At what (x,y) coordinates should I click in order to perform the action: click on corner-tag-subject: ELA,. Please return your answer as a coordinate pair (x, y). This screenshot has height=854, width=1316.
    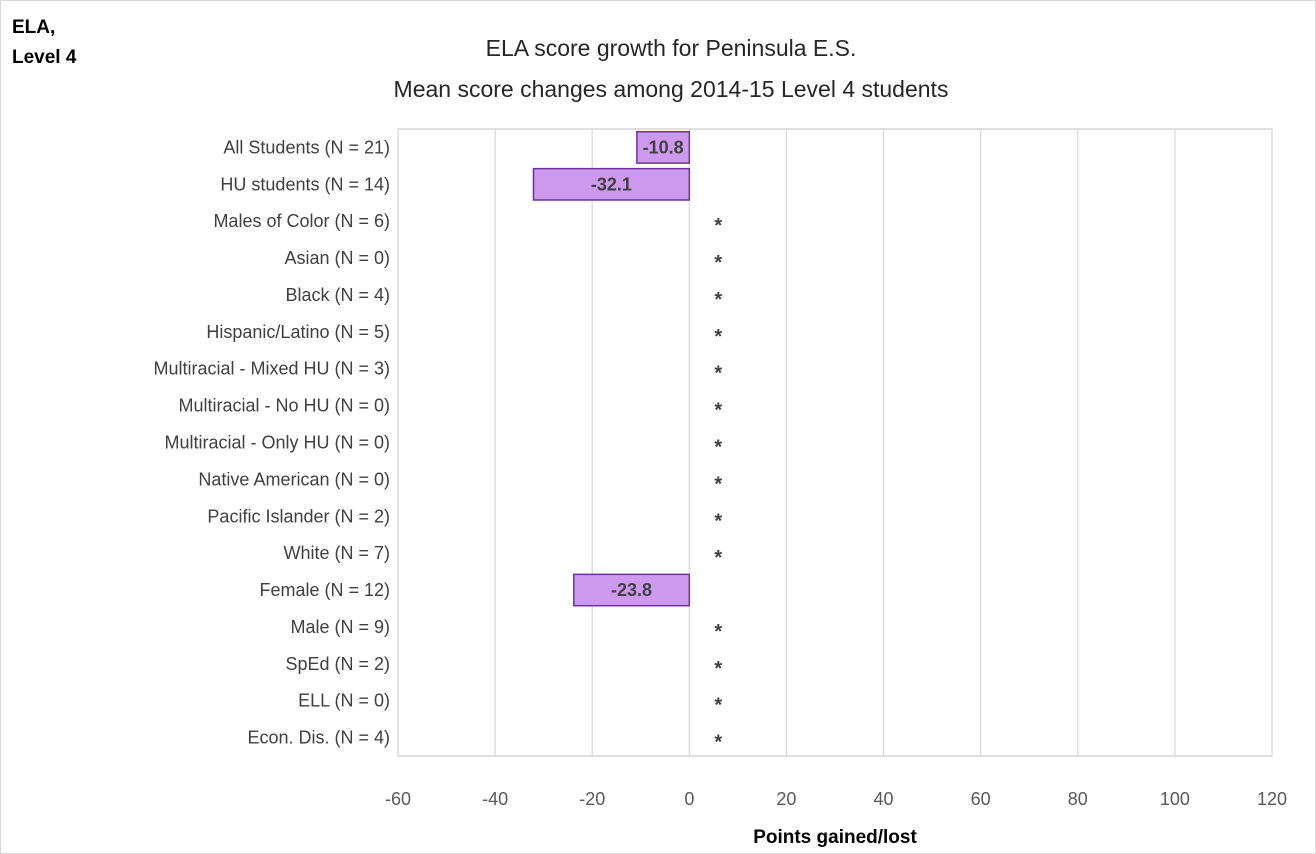
    Looking at the image, I should click on (34, 27).